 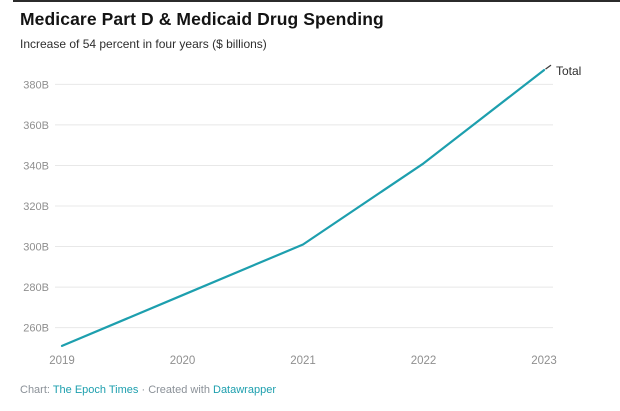 I want to click on y-tick-label: 320B, so click(x=36, y=207).